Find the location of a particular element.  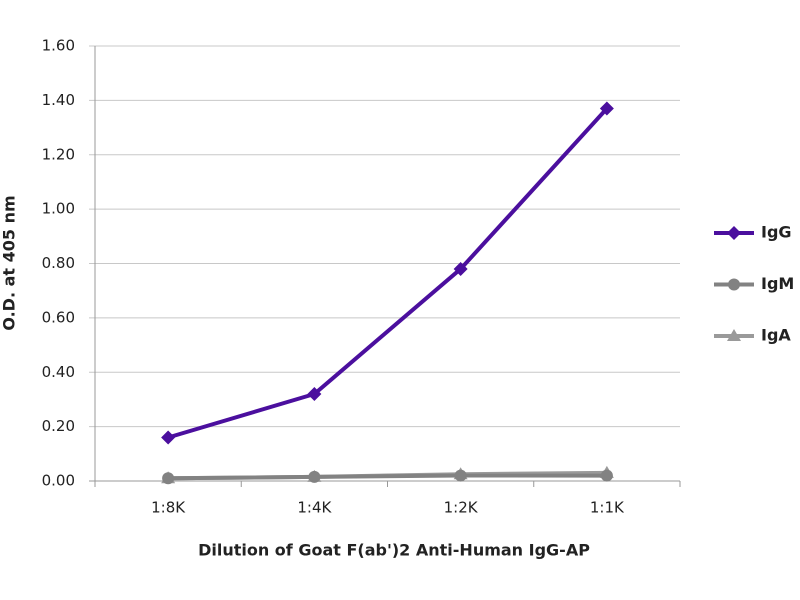

y-tick-label: 0.40 is located at coordinates (58, 372).